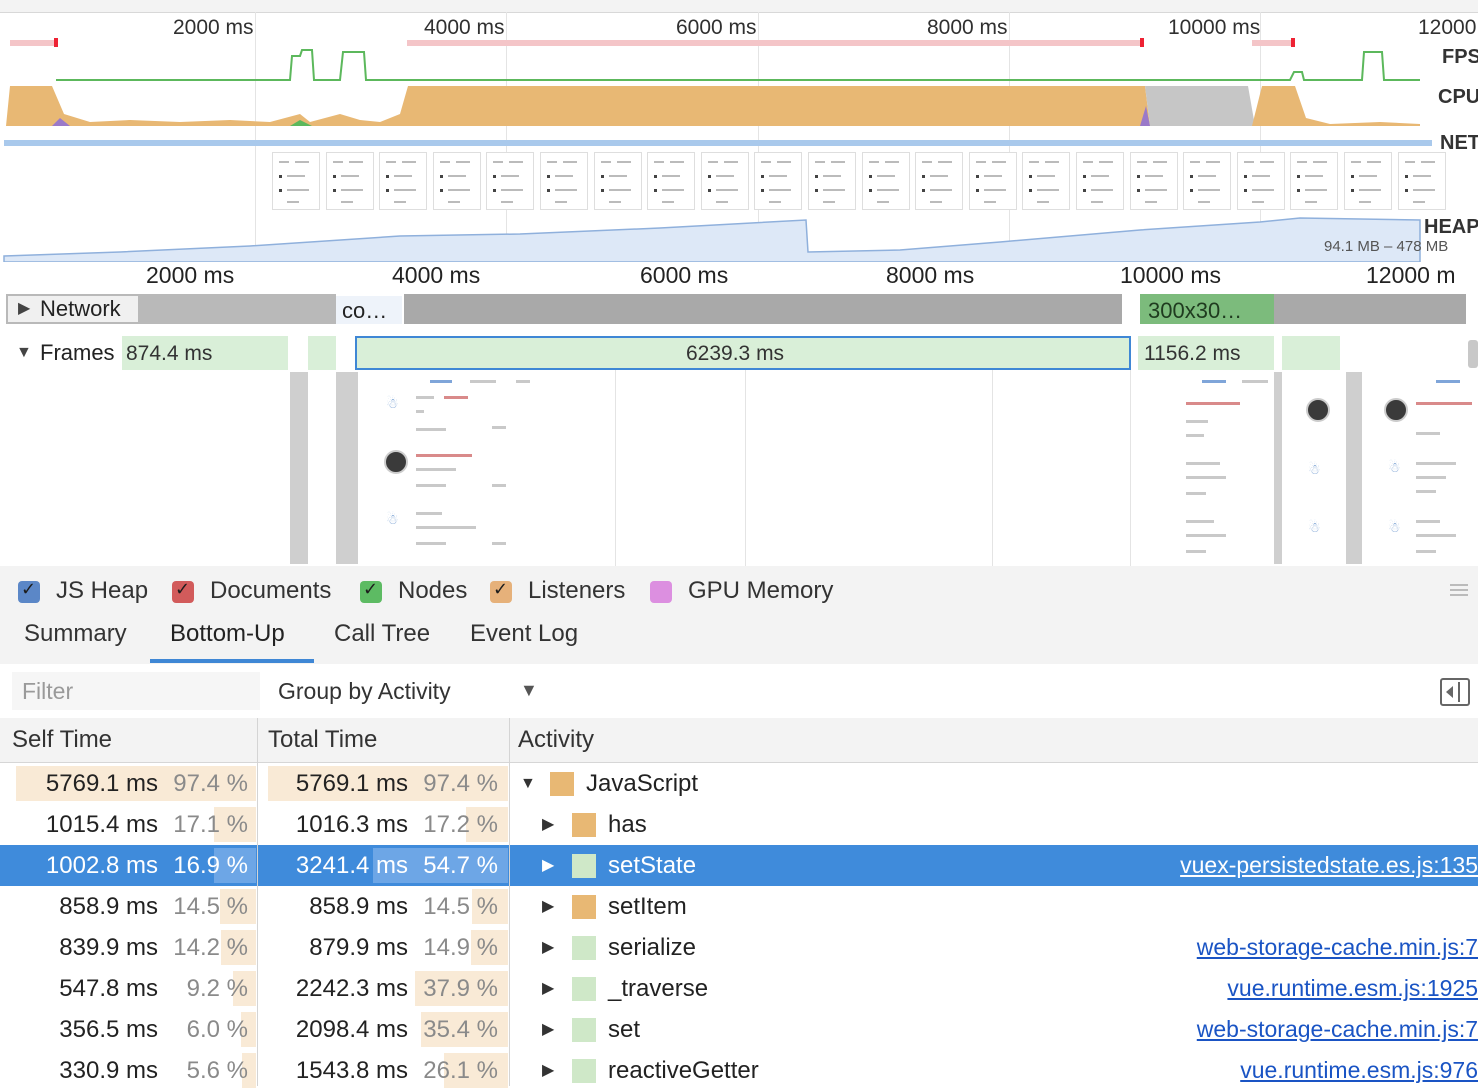 This screenshot has width=1478, height=1091. Describe the element at coordinates (108, 1029) in the screenshot. I see `self-time-value: 356.5 ms` at that location.